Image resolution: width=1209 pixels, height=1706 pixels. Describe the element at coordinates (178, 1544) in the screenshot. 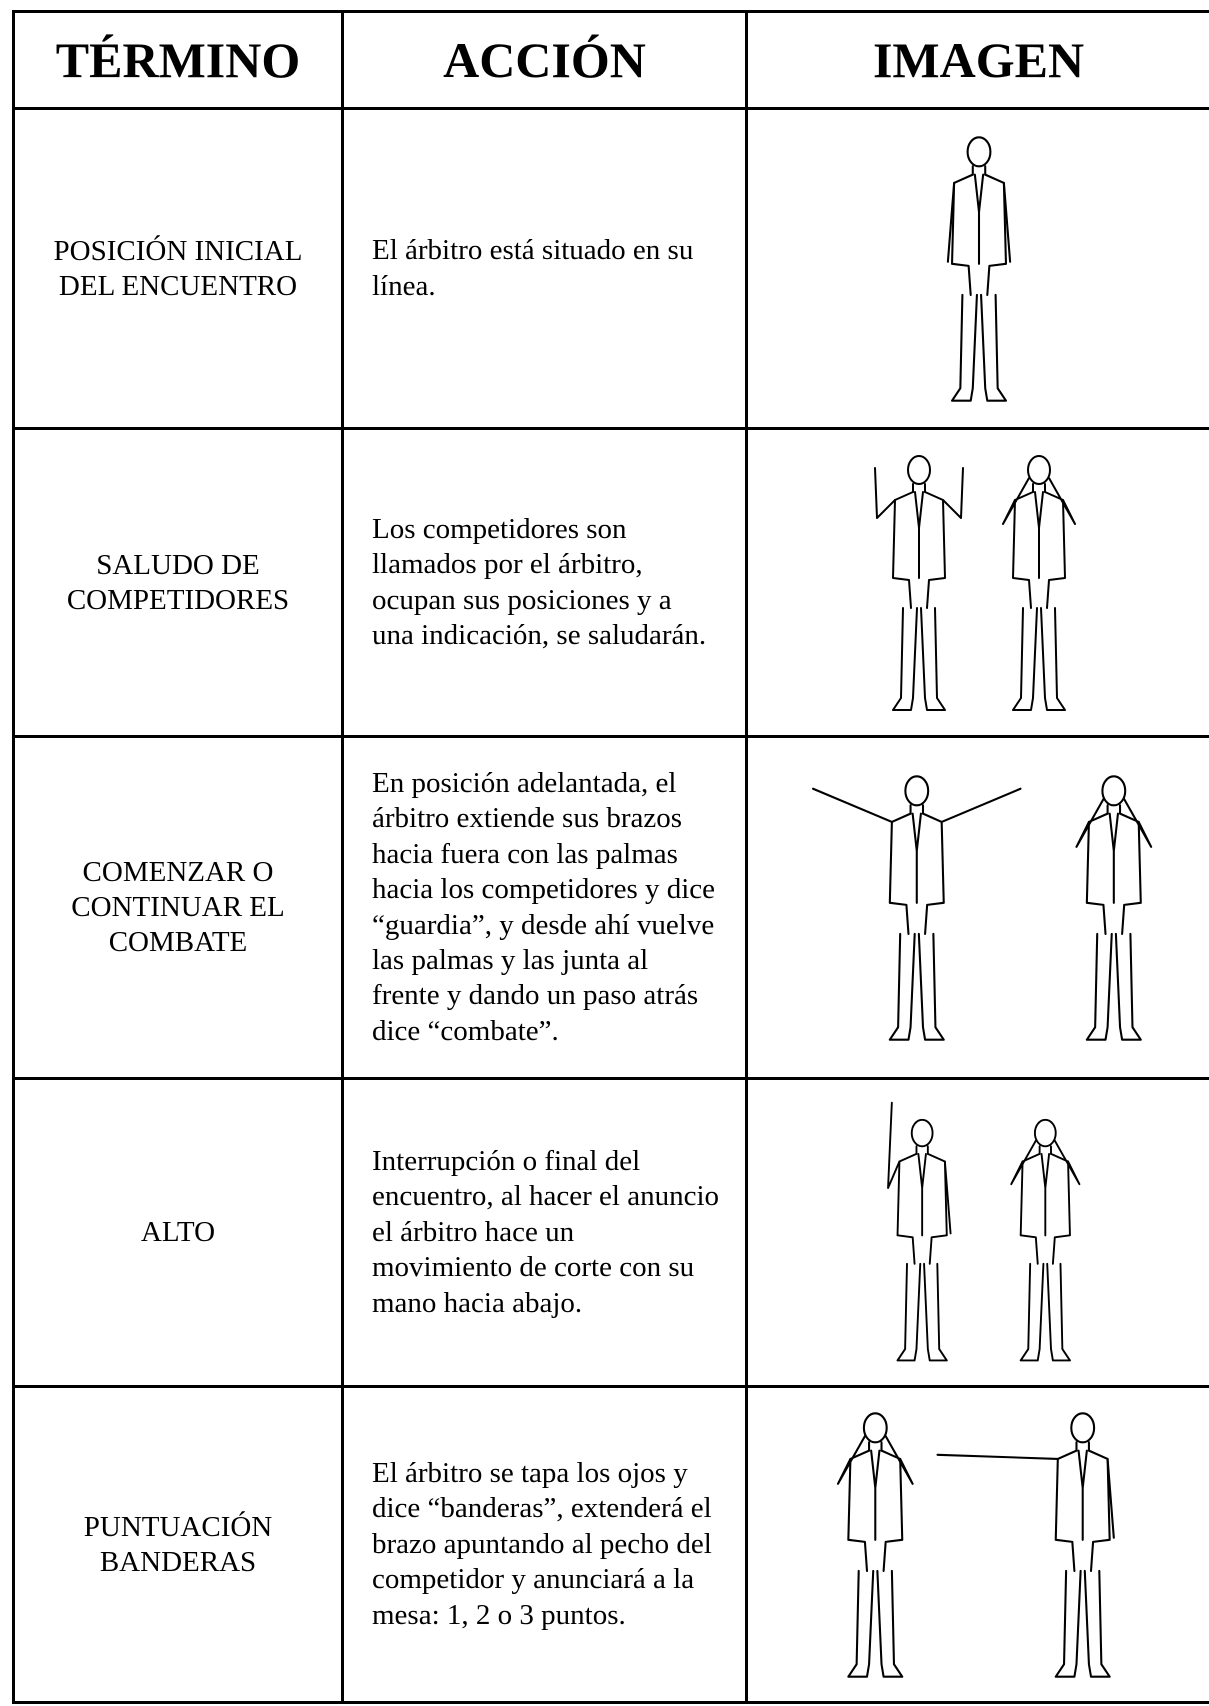

I see `term: PUNTUACIÓN BANDERAS` at that location.